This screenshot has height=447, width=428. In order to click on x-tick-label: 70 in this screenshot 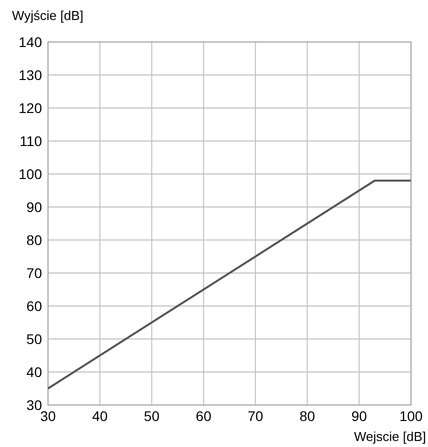, I will do `click(256, 416)`.